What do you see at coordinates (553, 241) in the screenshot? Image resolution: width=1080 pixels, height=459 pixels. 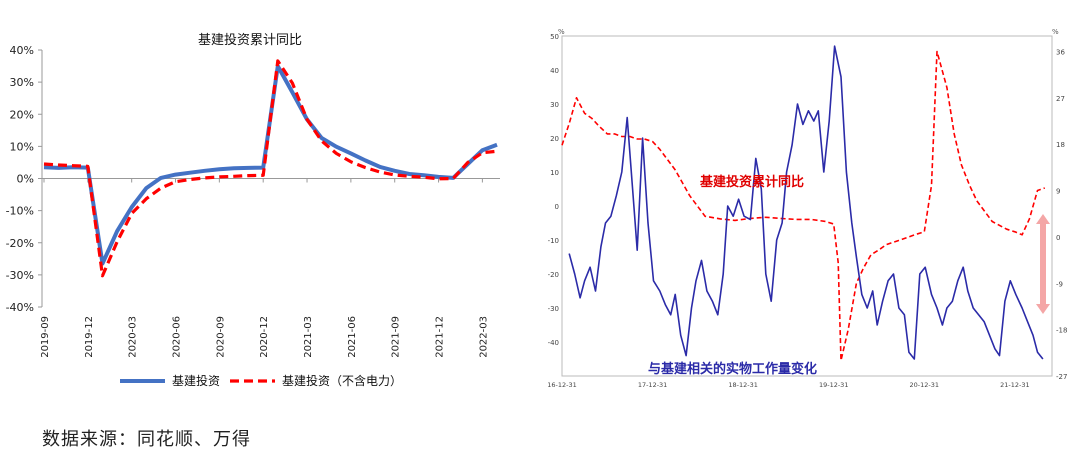 I see `right-chart-left-tick-label: -10` at bounding box center [553, 241].